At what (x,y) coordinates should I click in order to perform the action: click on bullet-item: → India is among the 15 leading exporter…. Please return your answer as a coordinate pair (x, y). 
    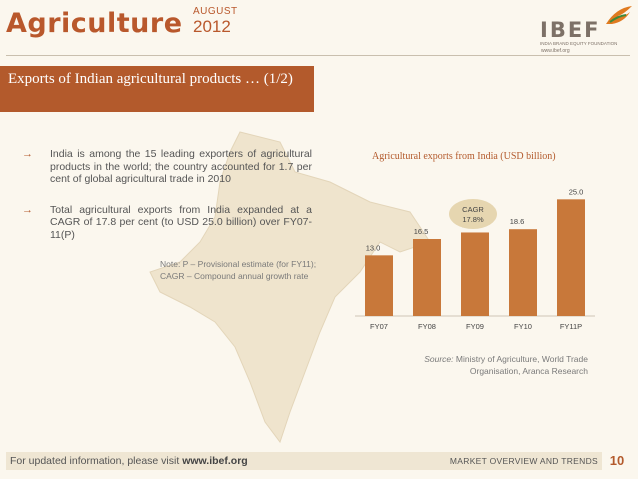
    Looking at the image, I should click on (167, 167).